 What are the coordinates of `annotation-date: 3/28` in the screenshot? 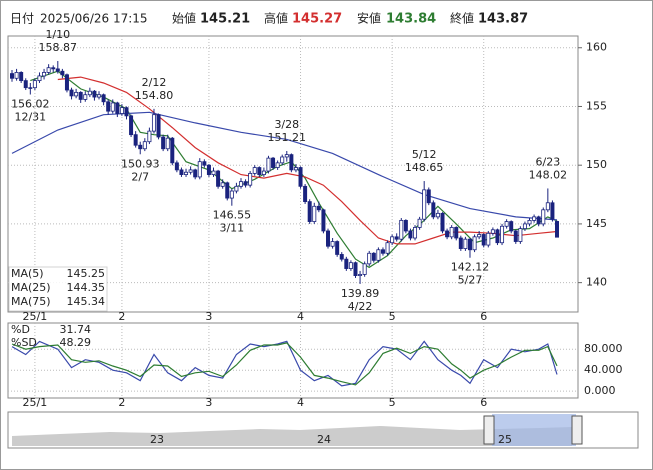 It's located at (286, 124).